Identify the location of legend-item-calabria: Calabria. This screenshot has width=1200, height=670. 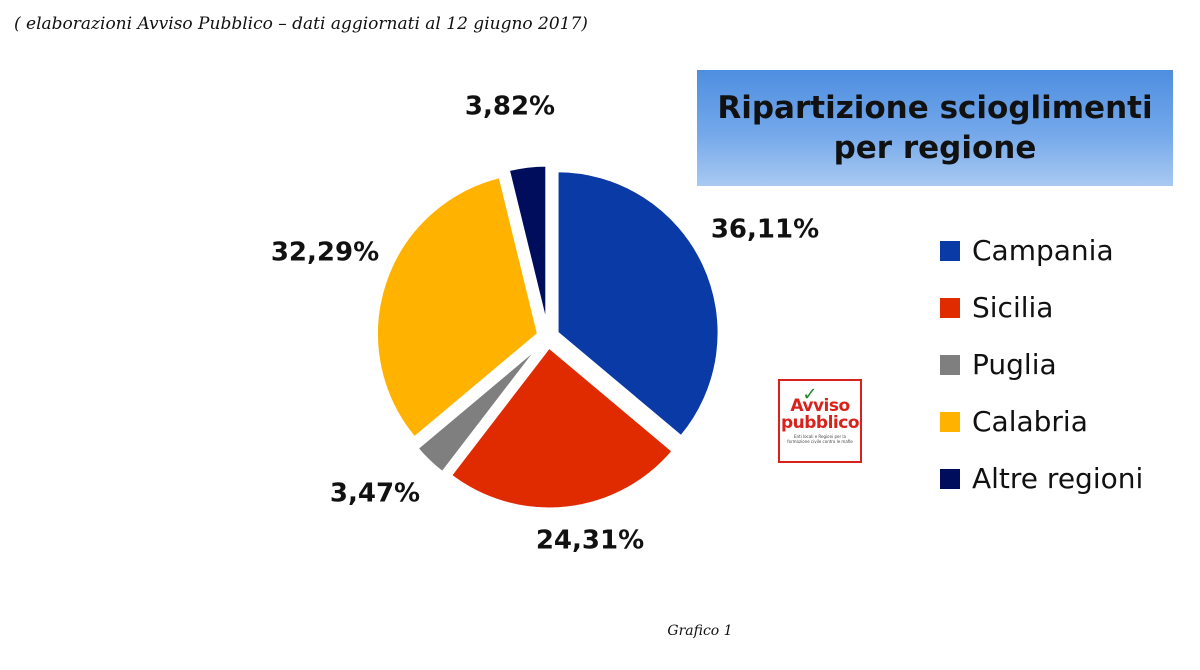
(1041, 421).